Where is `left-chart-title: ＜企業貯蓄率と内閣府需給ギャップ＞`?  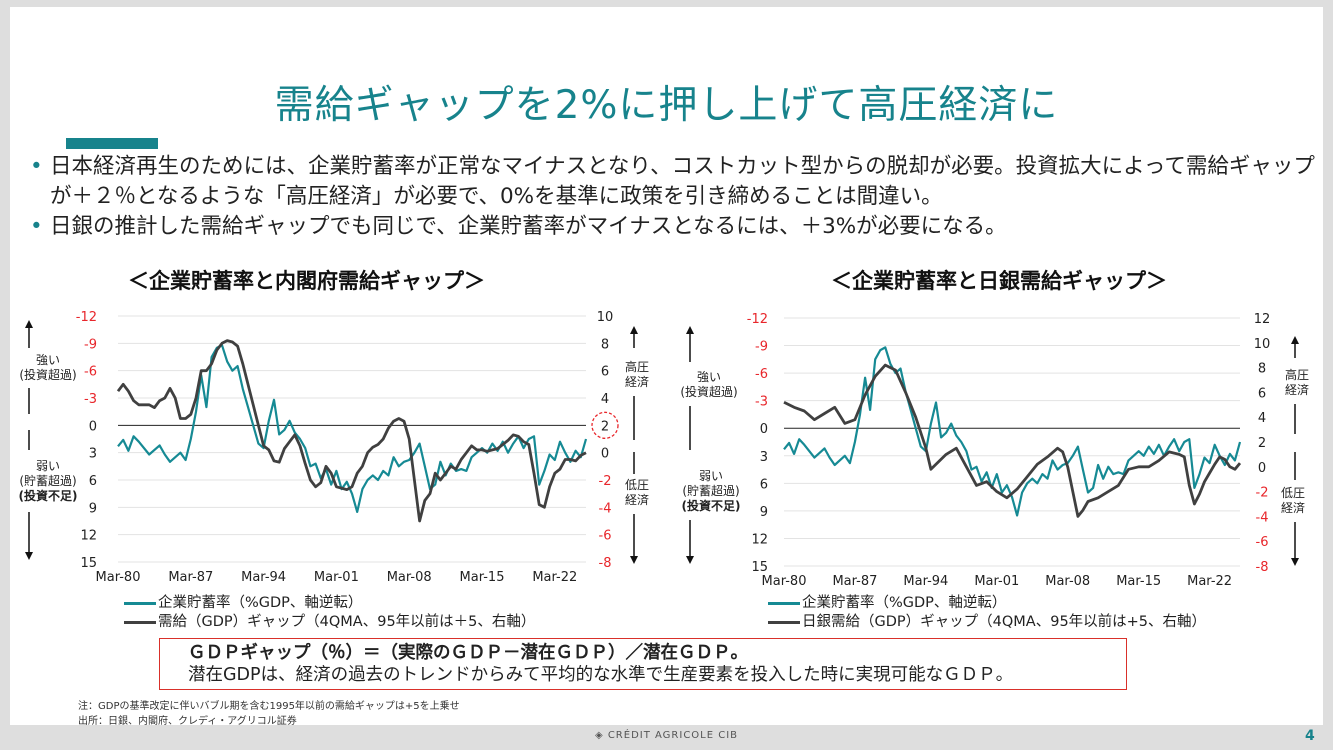 left-chart-title: ＜企業貯蓄率と内閣府需給ギャップ＞ is located at coordinates (306, 281).